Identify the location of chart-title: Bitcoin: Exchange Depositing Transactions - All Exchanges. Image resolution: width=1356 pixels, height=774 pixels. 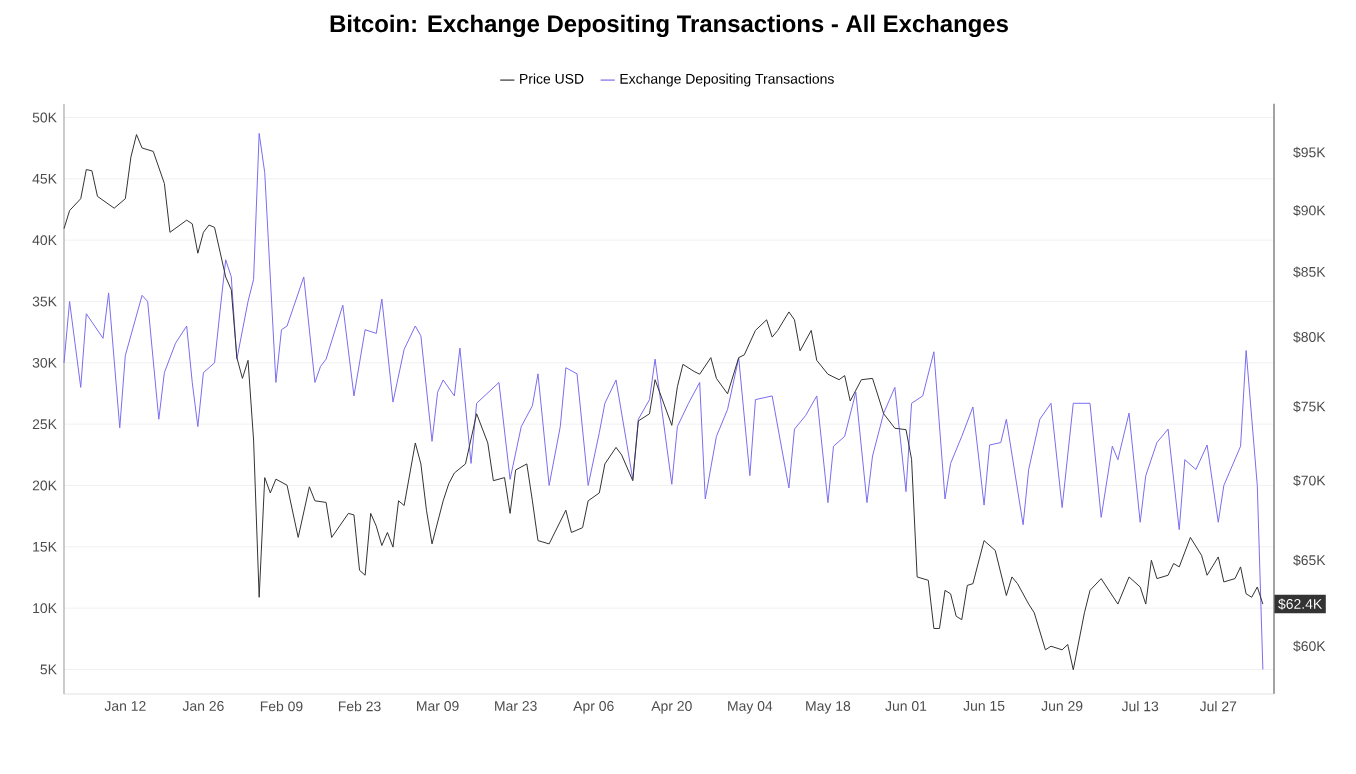
(669, 26).